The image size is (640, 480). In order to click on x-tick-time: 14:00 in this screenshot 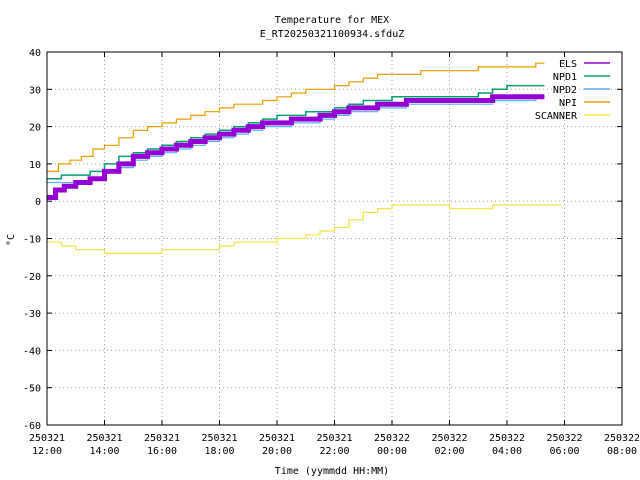, I will do `click(104, 451)`.